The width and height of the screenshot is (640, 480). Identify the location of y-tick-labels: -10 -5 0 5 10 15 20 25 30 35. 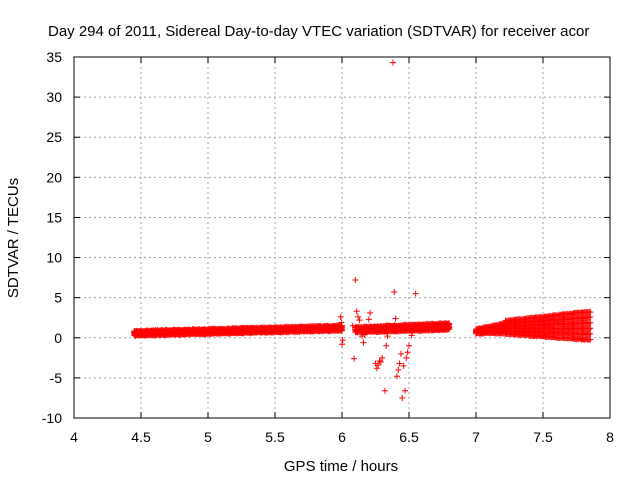
(52, 237).